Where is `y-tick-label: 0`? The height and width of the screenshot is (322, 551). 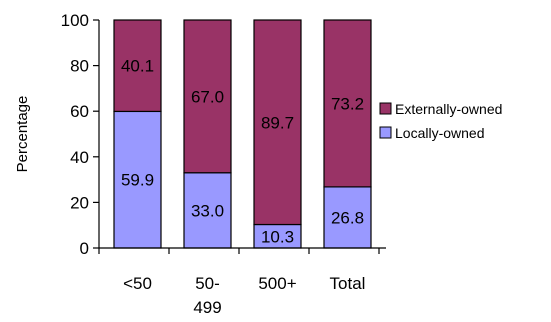
y-tick-label: 0 is located at coordinates (84, 248).